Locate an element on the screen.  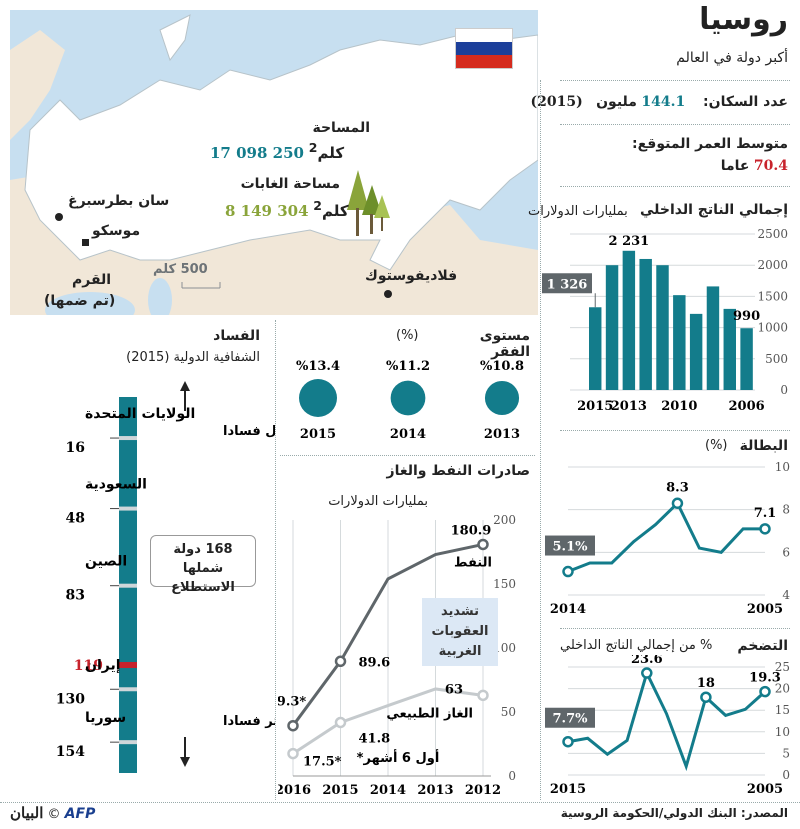
exports-ytick-label: 150 is located at coordinates (504, 584).